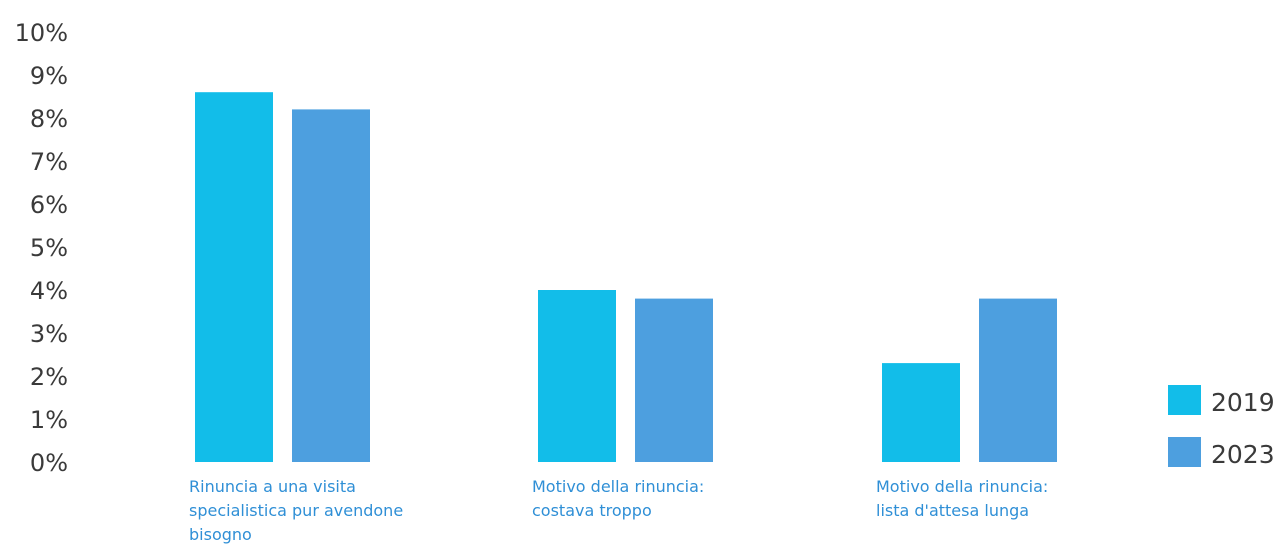 The width and height of the screenshot is (1285, 548). What do you see at coordinates (49, 291) in the screenshot?
I see `y-tick-label: 4%` at bounding box center [49, 291].